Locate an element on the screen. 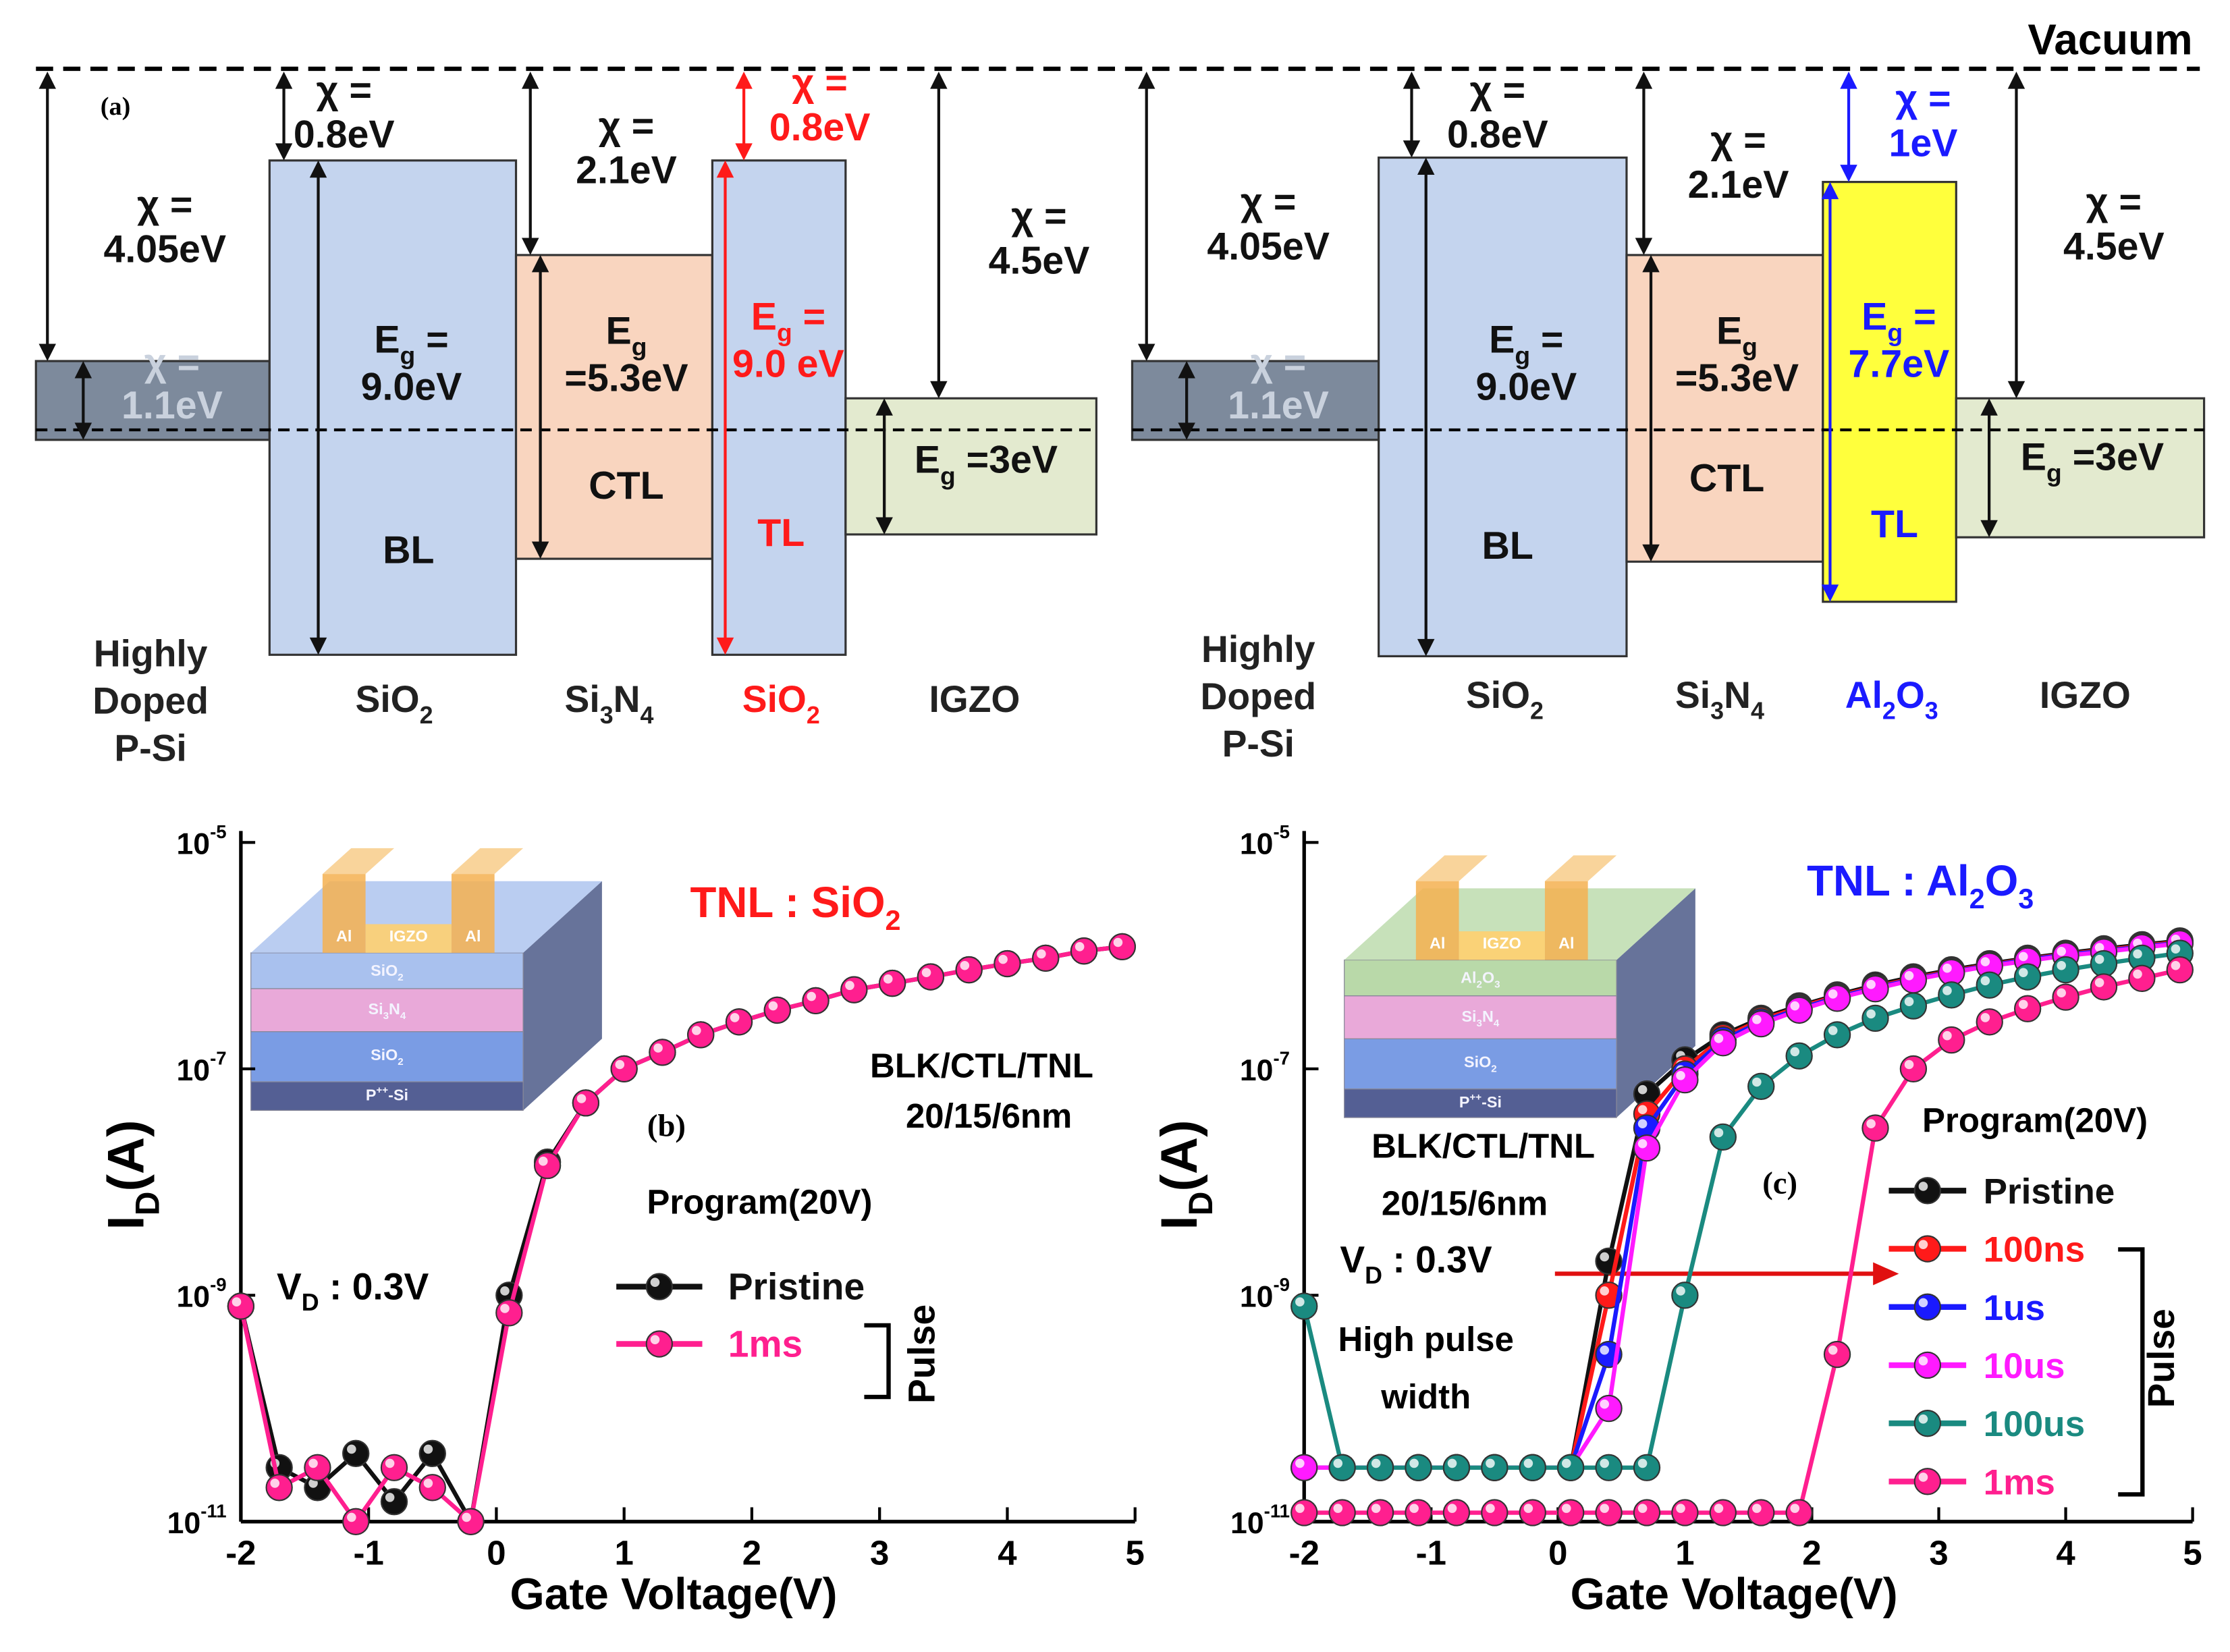  inset-label-sub: 3 is located at coordinates (1479, 1023).